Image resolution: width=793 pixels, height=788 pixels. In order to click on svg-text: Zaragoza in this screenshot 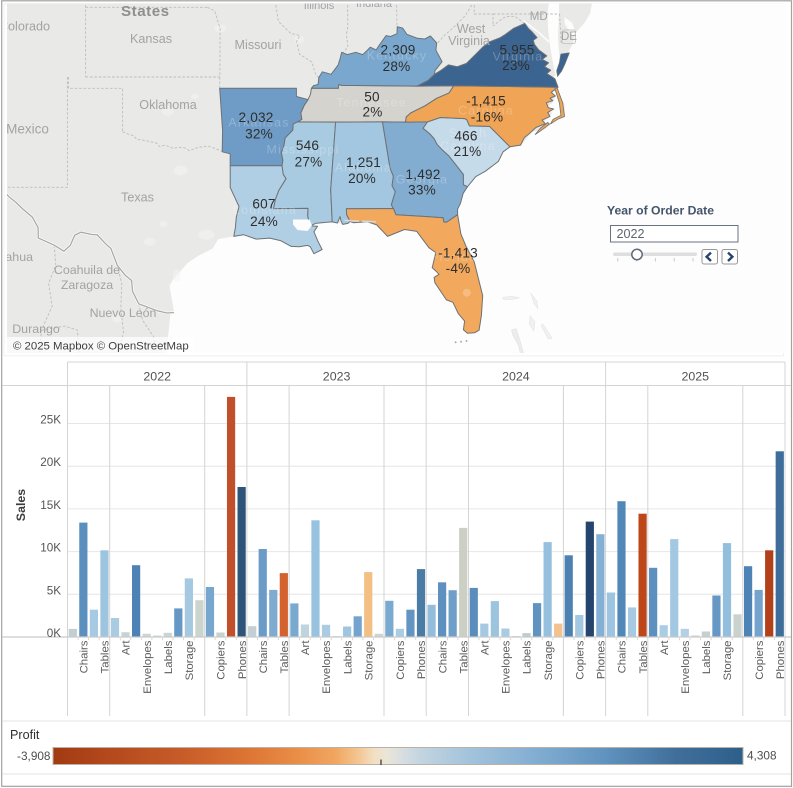, I will do `click(87, 285)`.